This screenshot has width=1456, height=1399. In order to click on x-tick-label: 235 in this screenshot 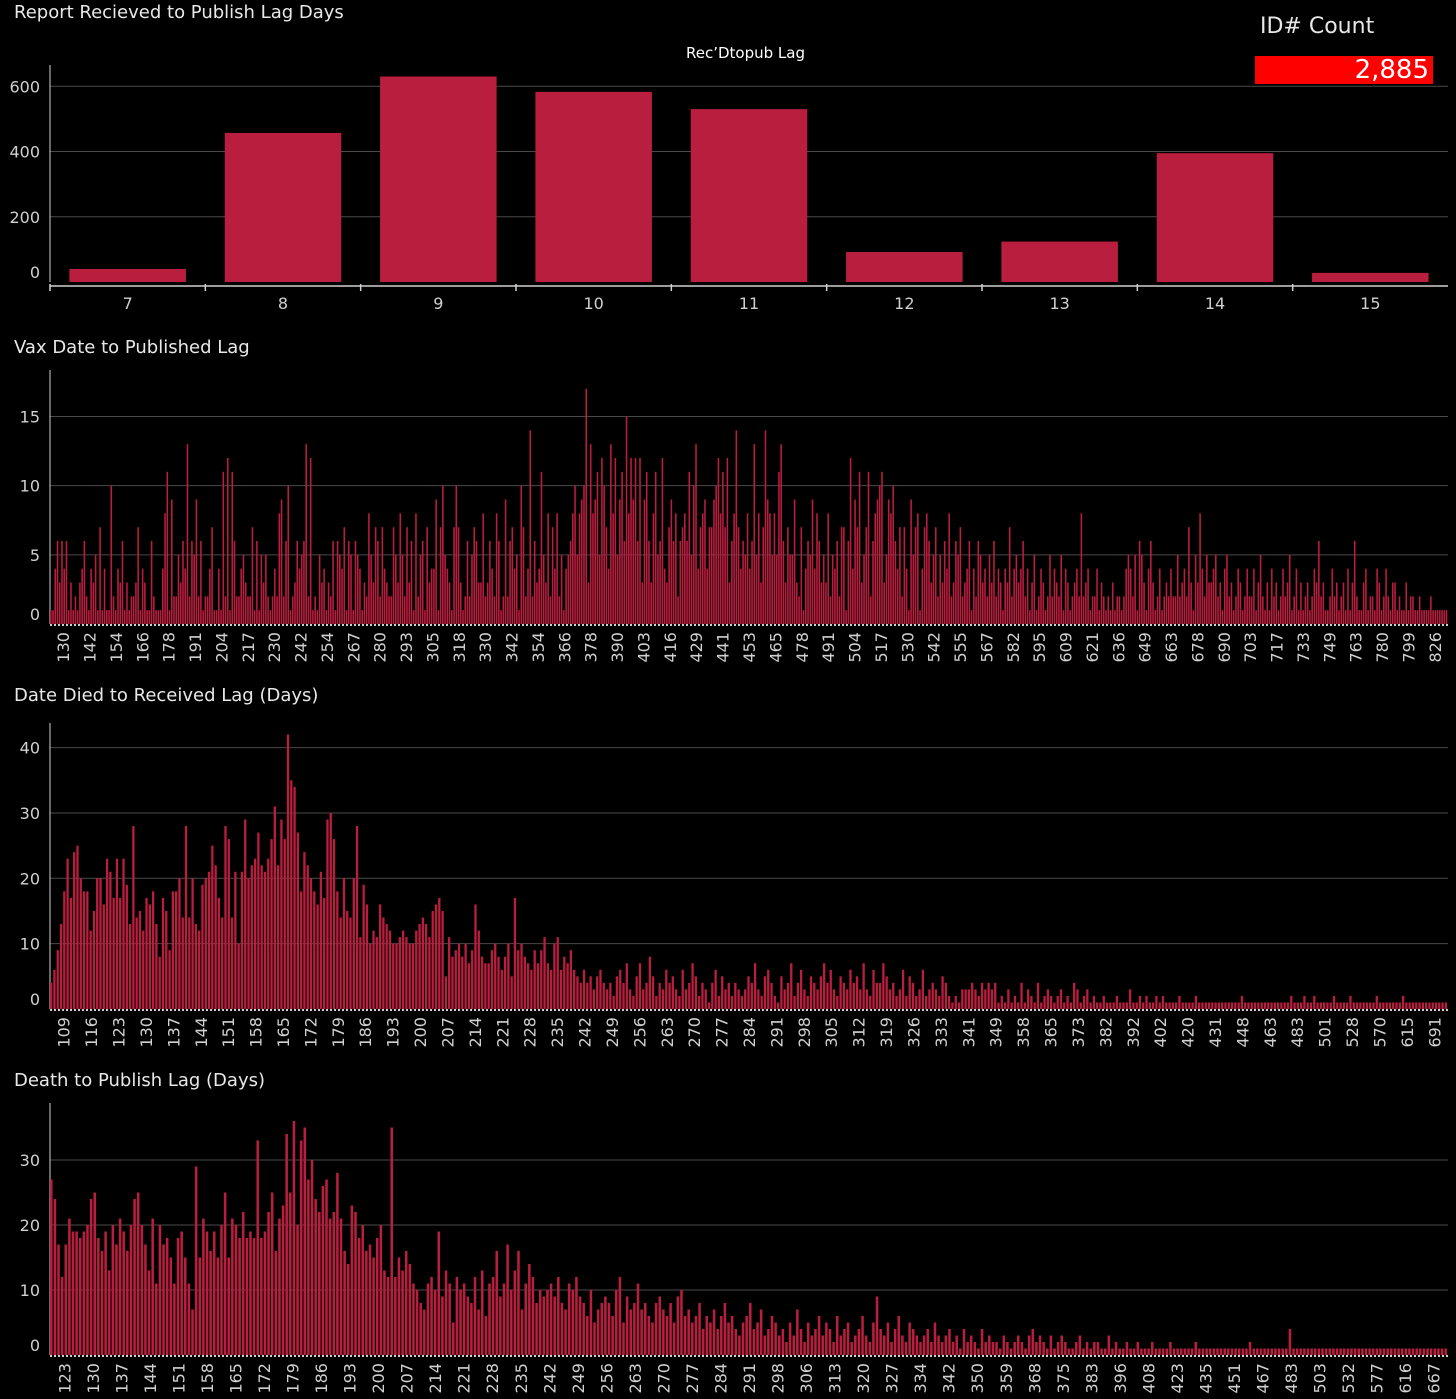, I will do `click(521, 1378)`.